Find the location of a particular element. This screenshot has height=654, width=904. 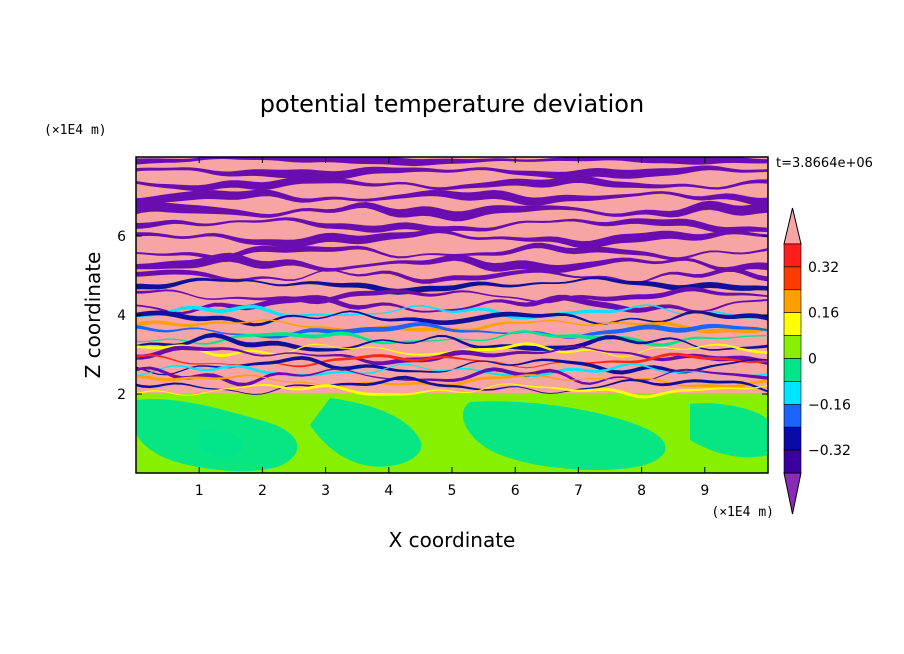

colorbar: 0.32 0.16 0 −0.16 −0.32 is located at coordinates (817, 361).